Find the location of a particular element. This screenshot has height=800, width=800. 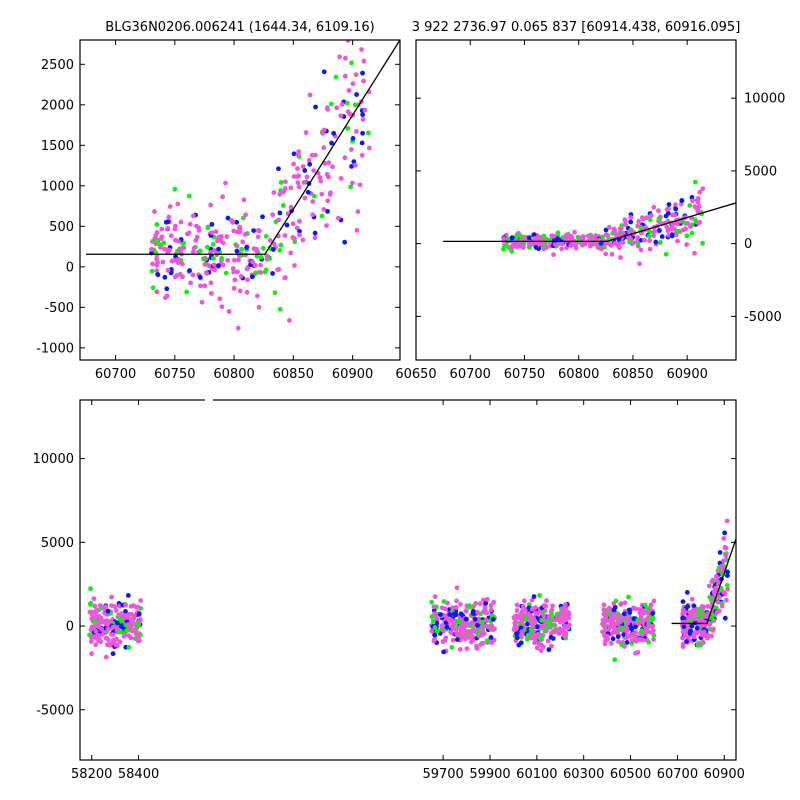

x-tick-label: 60850 is located at coordinates (632, 374).